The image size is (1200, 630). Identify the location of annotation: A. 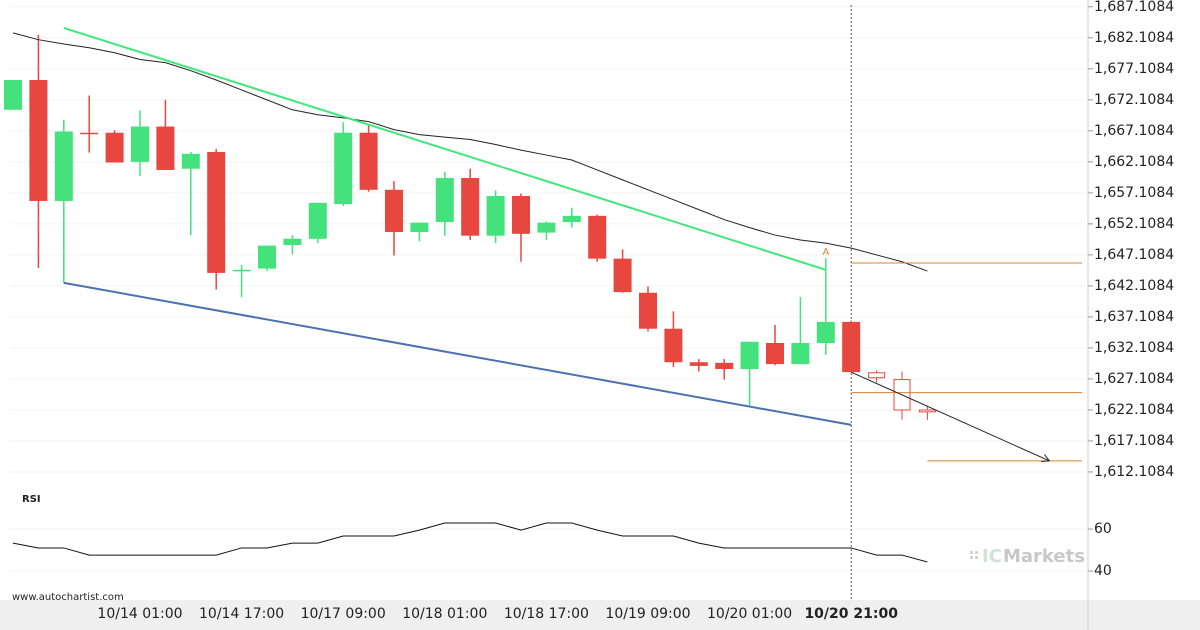
(825, 252).